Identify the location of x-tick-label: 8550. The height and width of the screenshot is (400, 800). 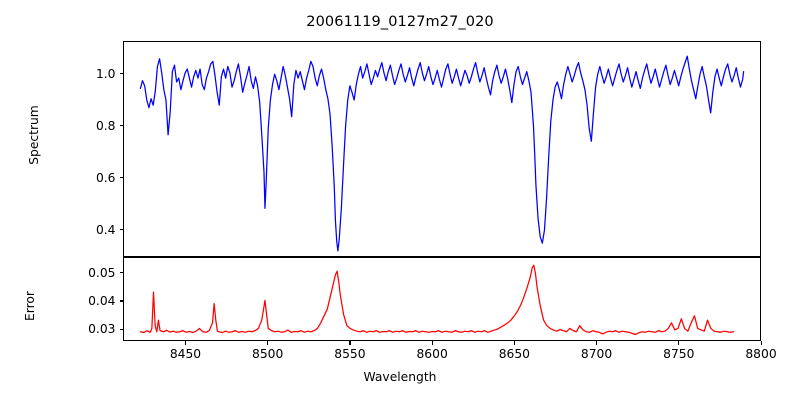
(350, 354).